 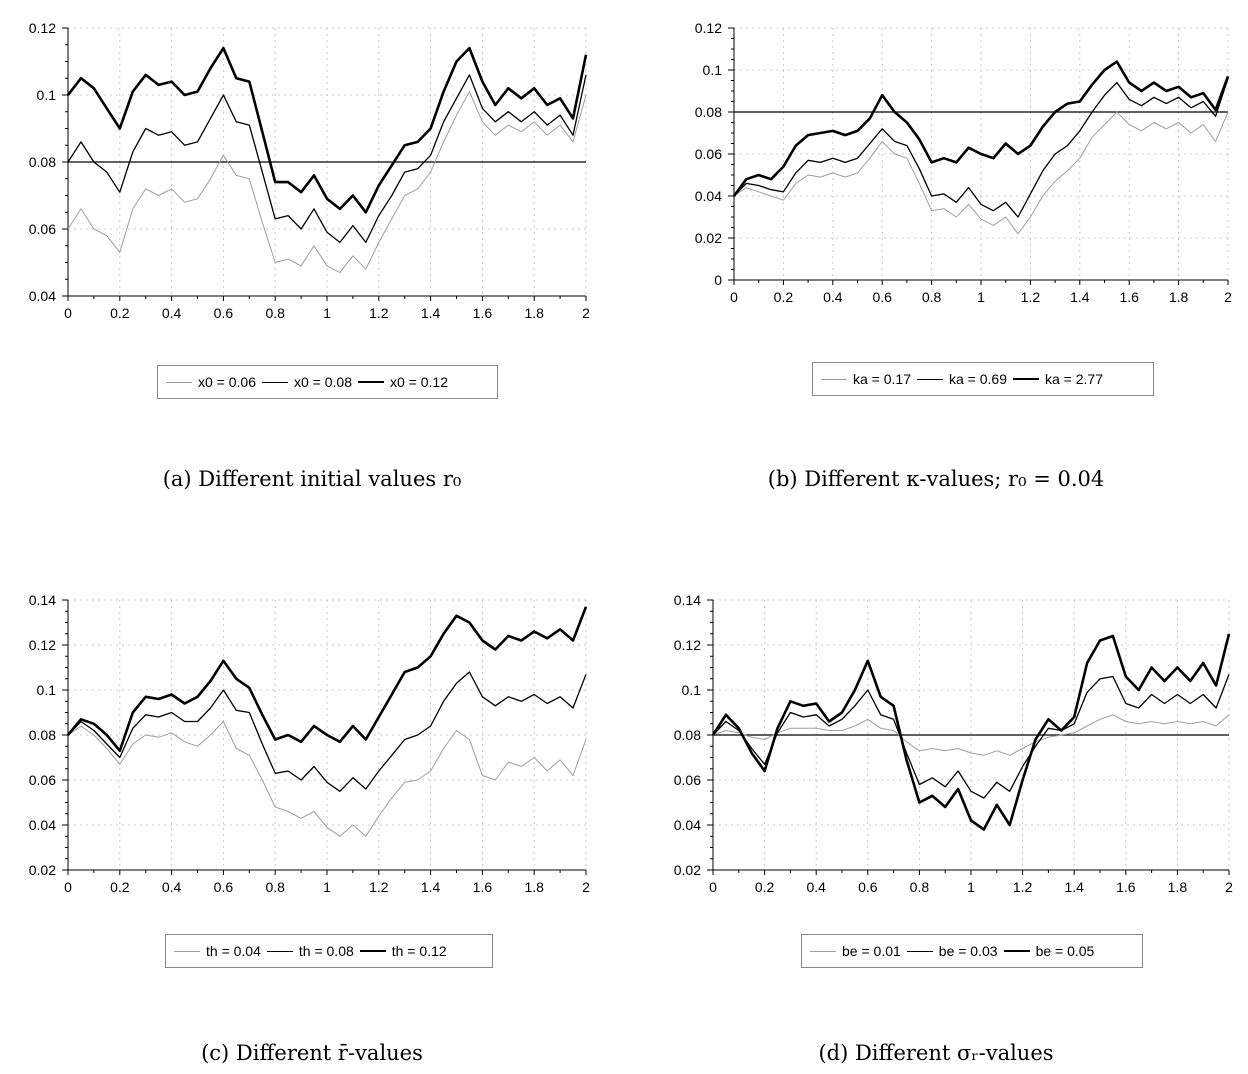 I want to click on legend-entry: ka = 2.77, so click(x=1058, y=379).